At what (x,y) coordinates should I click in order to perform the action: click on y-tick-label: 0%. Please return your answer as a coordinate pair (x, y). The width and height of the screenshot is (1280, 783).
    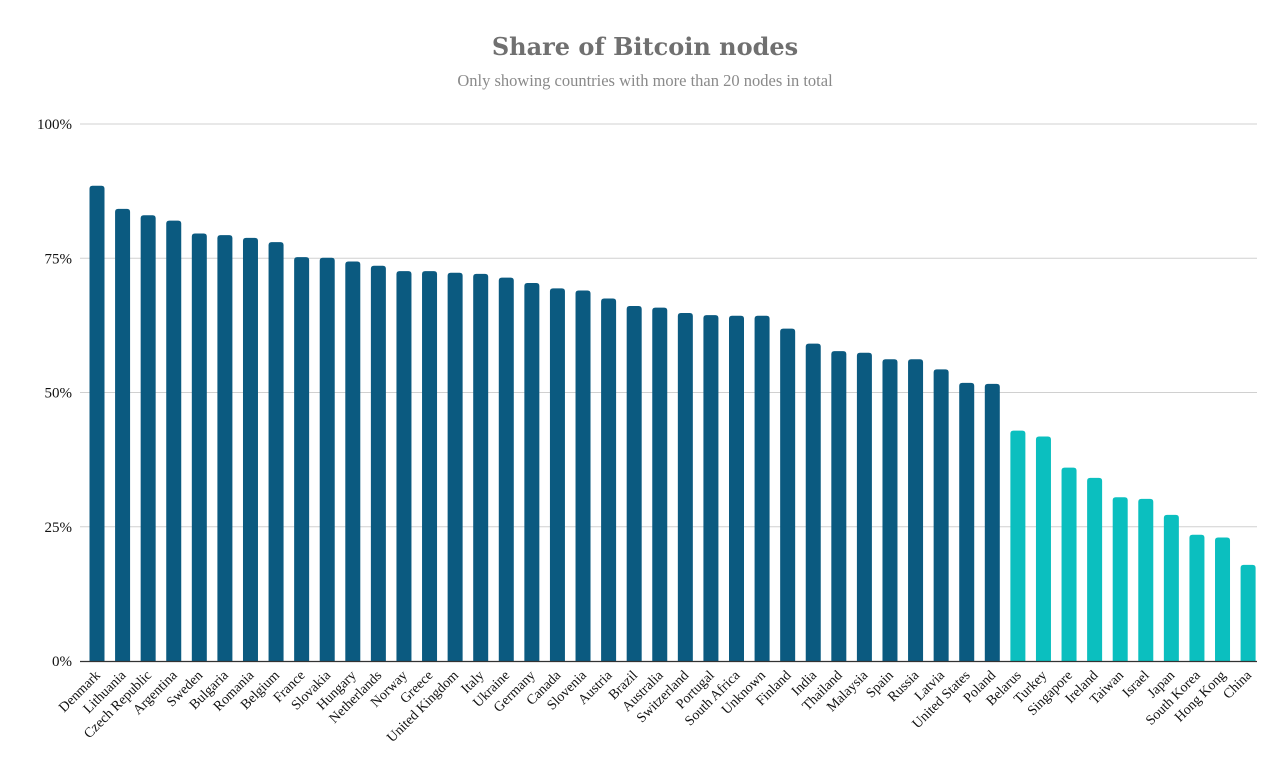
    Looking at the image, I should click on (62, 662).